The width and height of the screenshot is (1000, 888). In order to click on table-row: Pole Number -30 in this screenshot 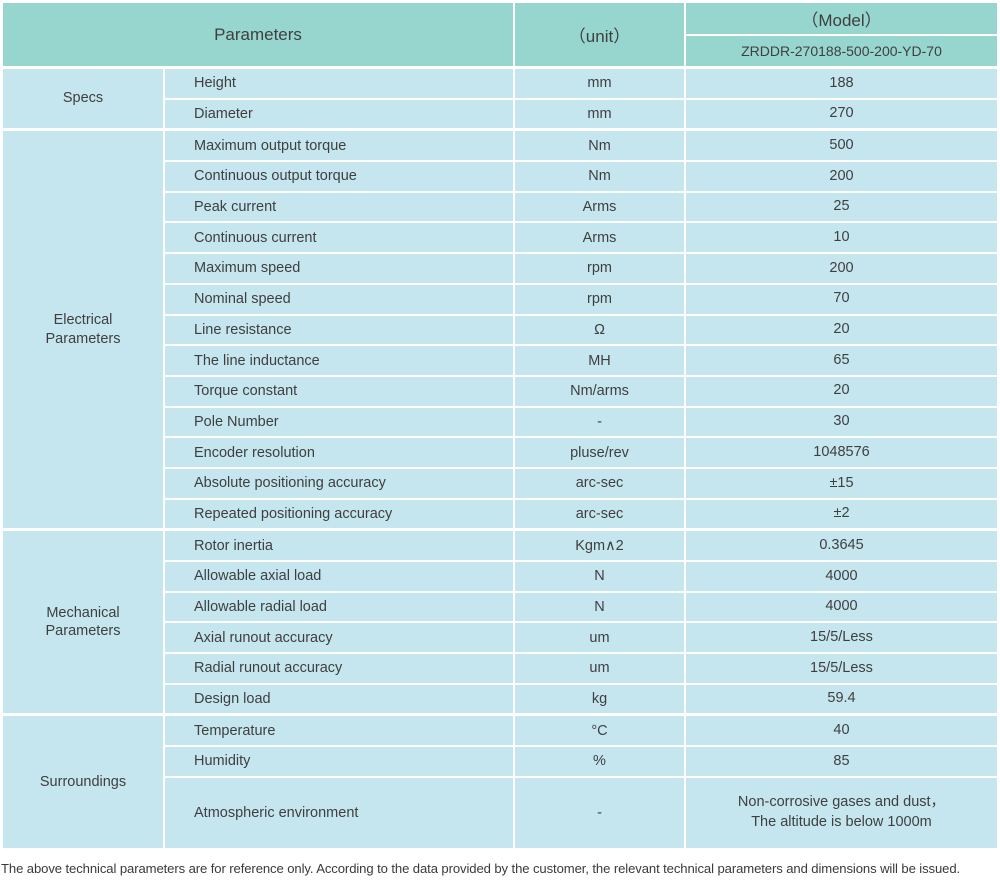, I will do `click(581, 422)`.